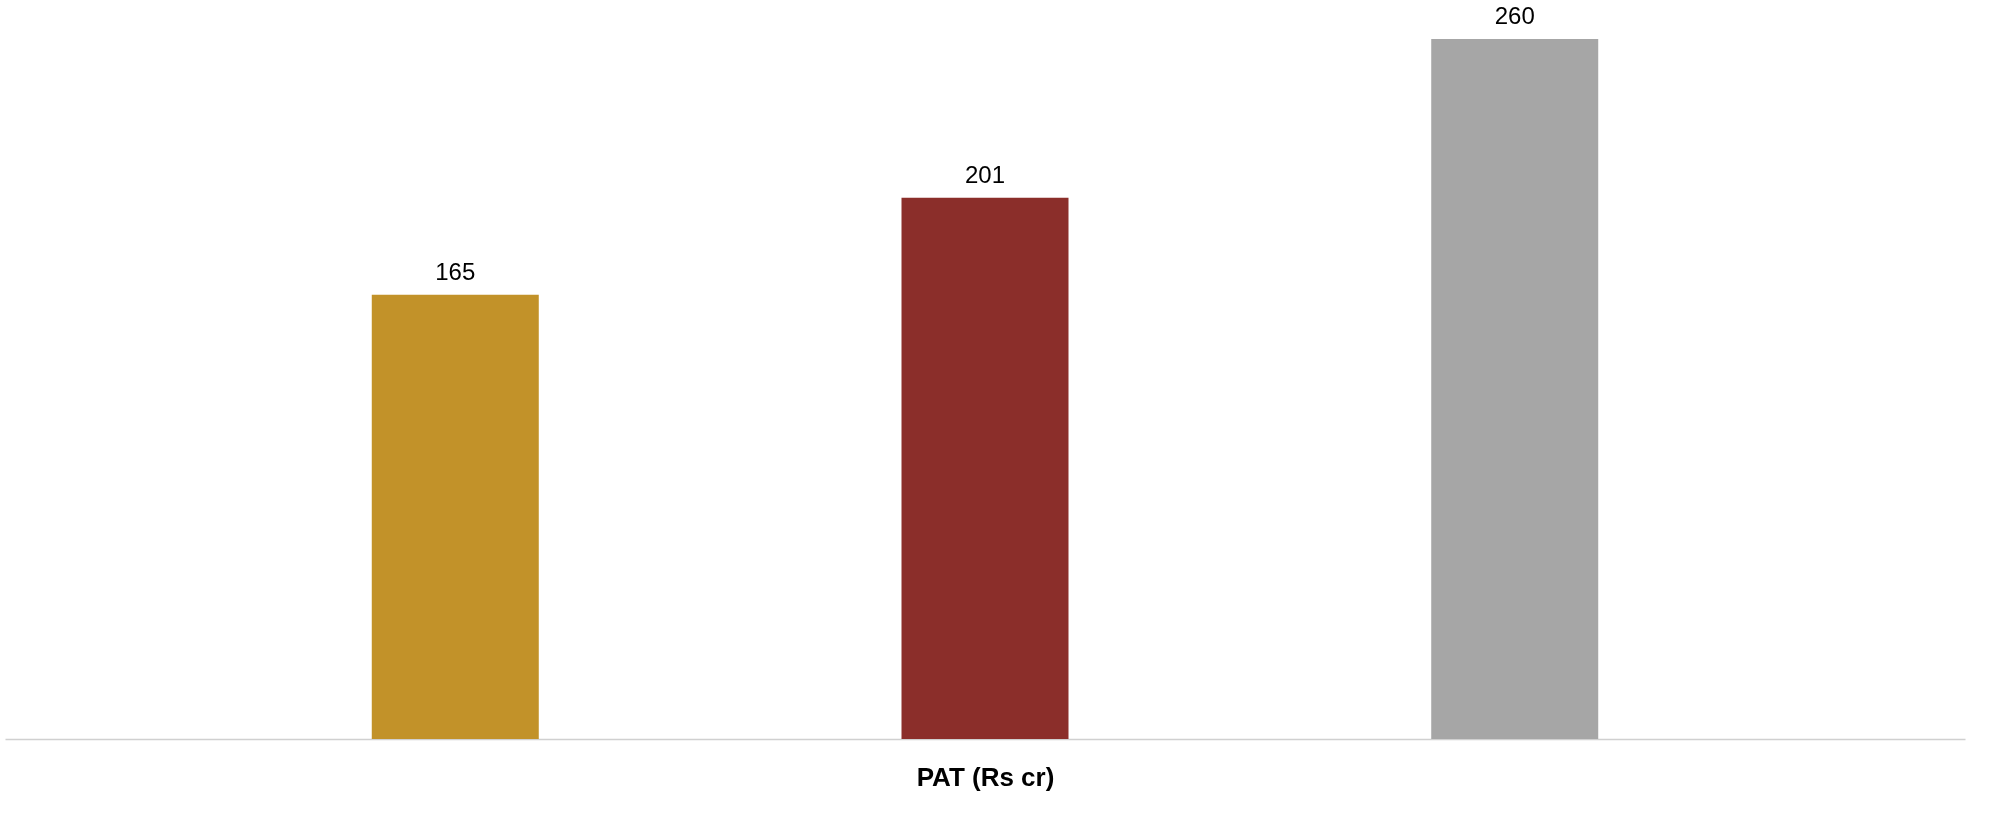  What do you see at coordinates (985, 174) in the screenshot?
I see `data-label: 201` at bounding box center [985, 174].